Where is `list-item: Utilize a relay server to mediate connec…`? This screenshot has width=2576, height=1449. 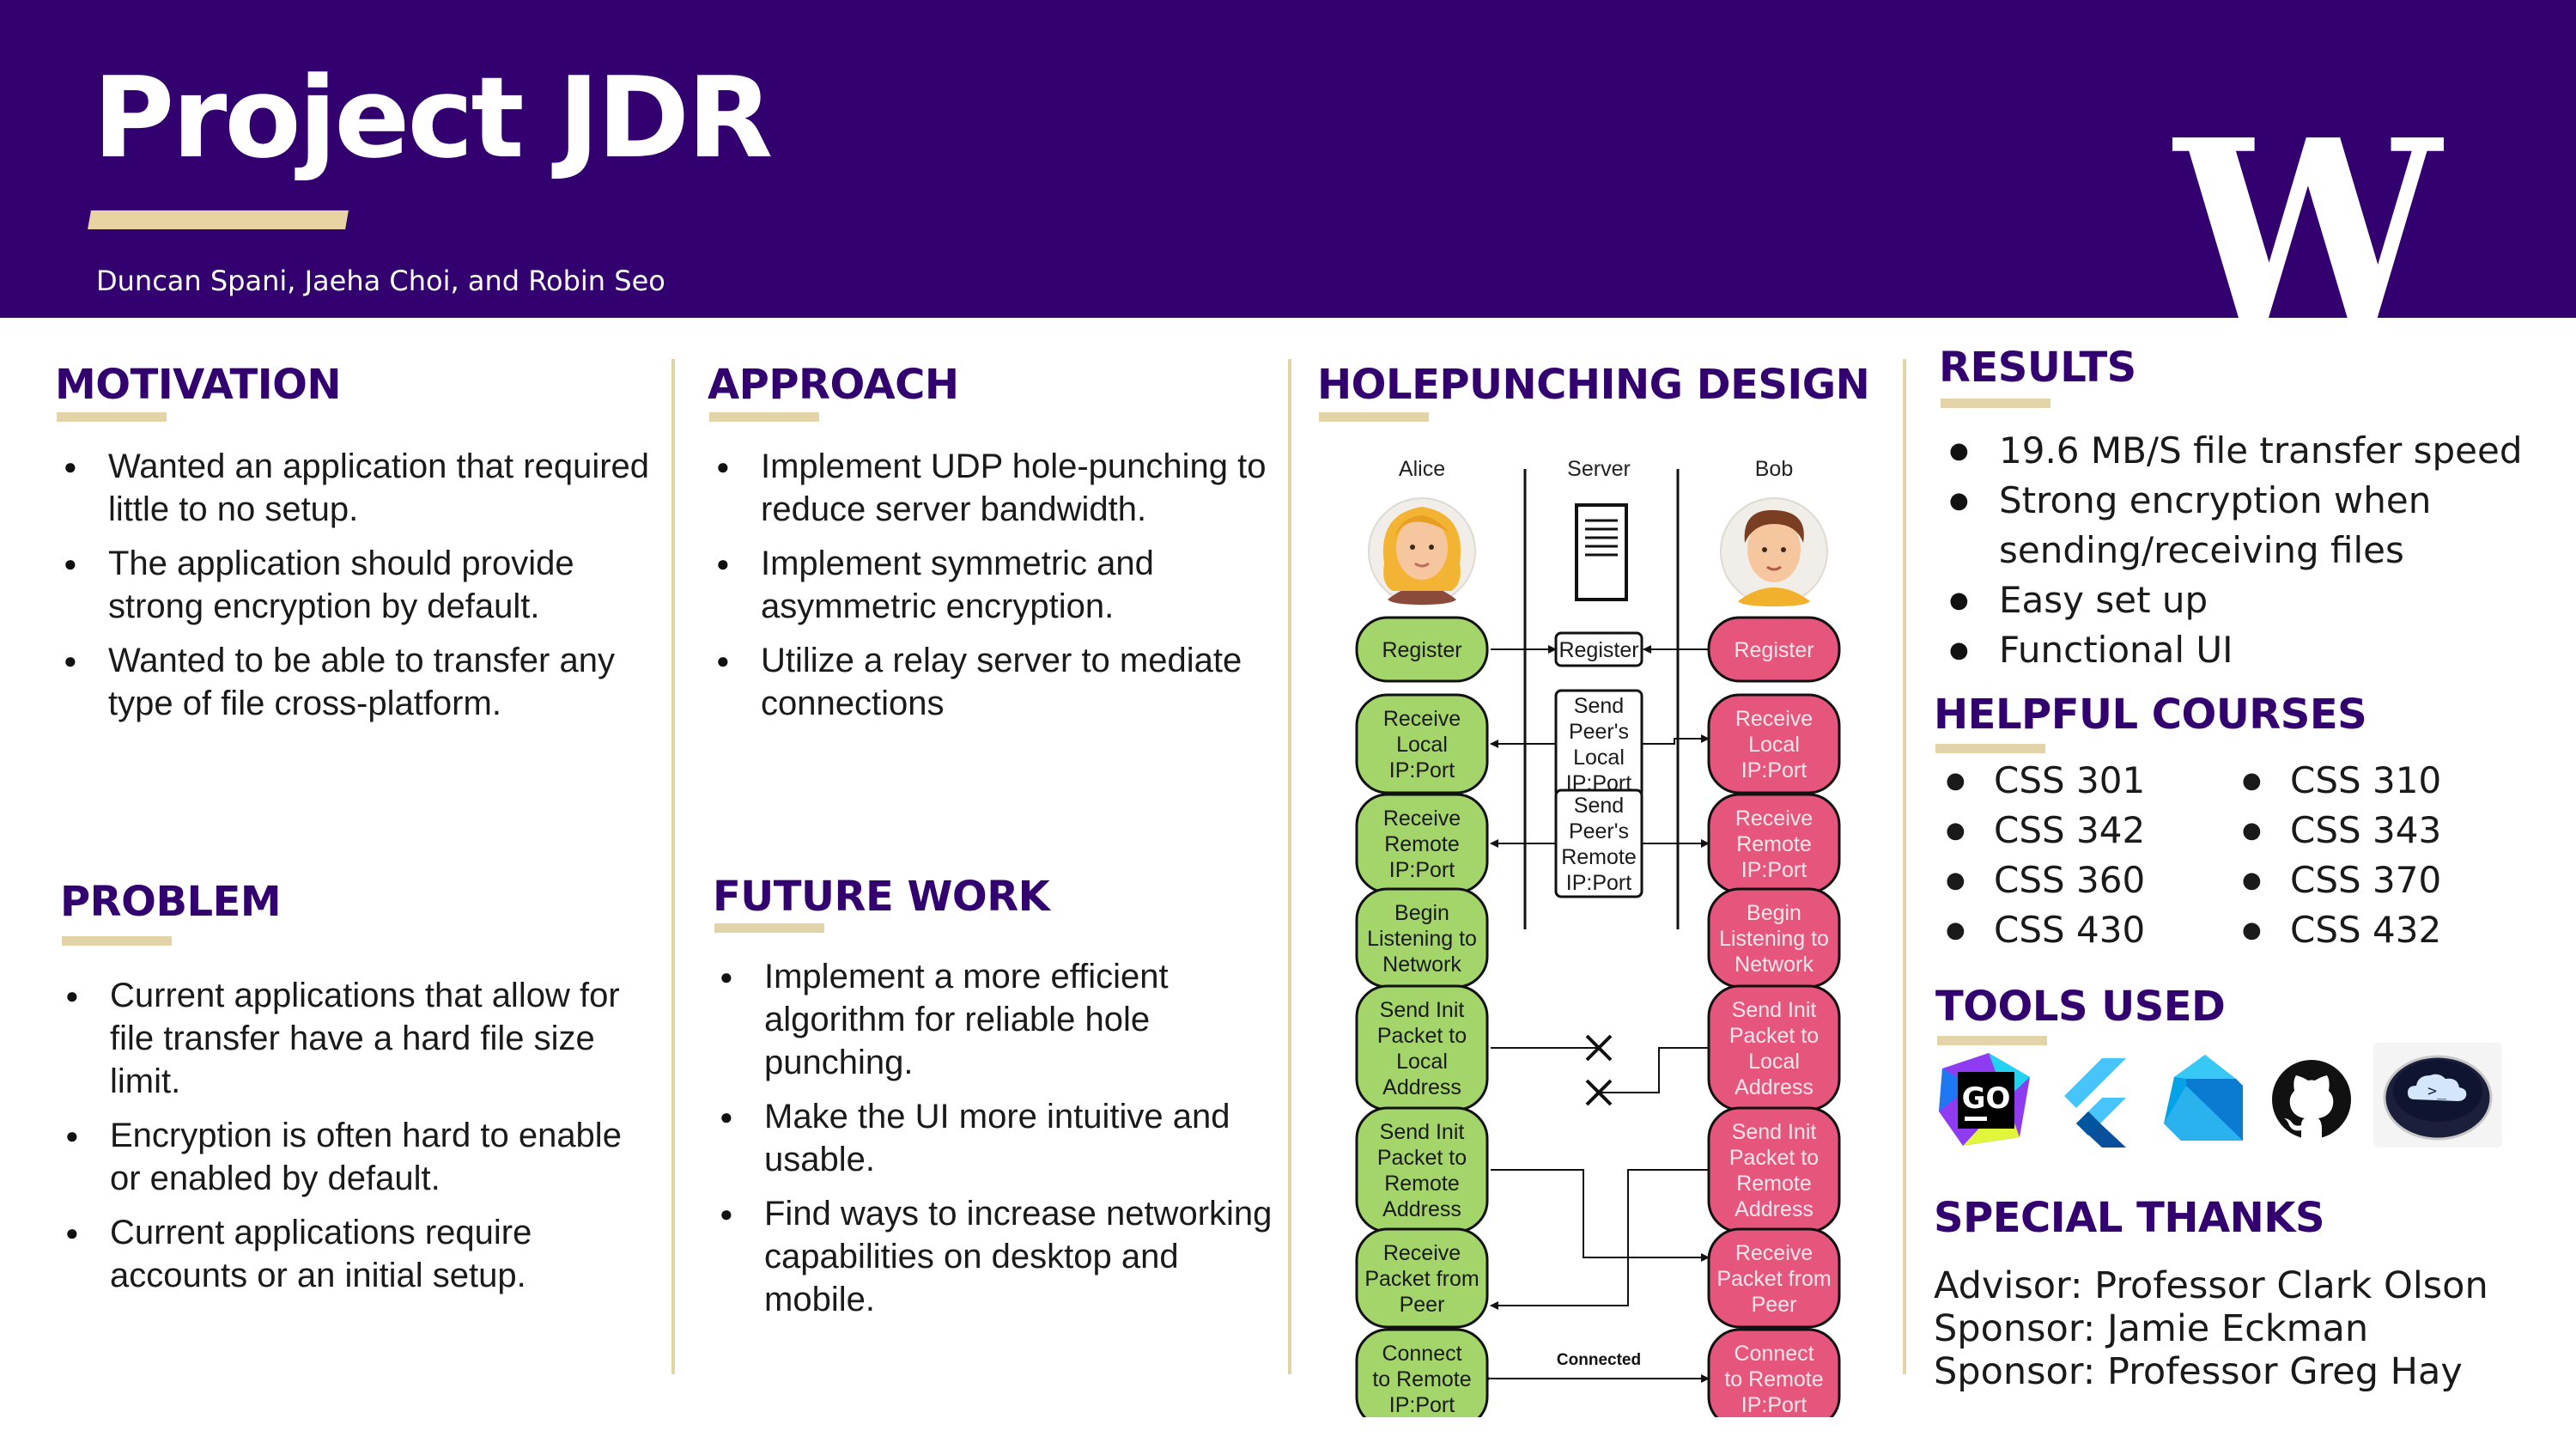
list-item: Utilize a relay server to mediate connec… is located at coordinates (994, 682).